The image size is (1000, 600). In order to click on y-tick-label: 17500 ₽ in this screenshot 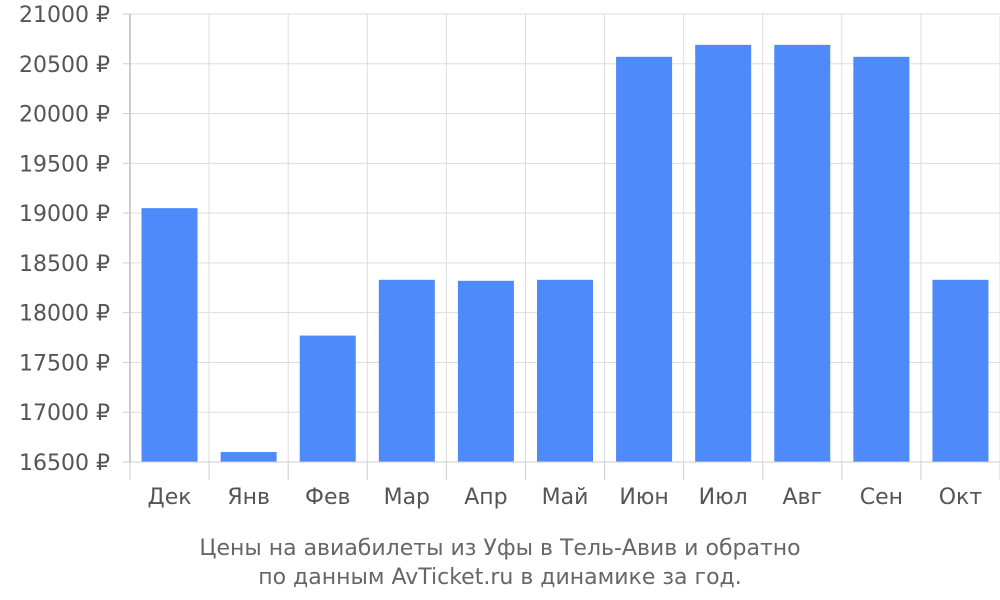, I will do `click(64, 363)`.